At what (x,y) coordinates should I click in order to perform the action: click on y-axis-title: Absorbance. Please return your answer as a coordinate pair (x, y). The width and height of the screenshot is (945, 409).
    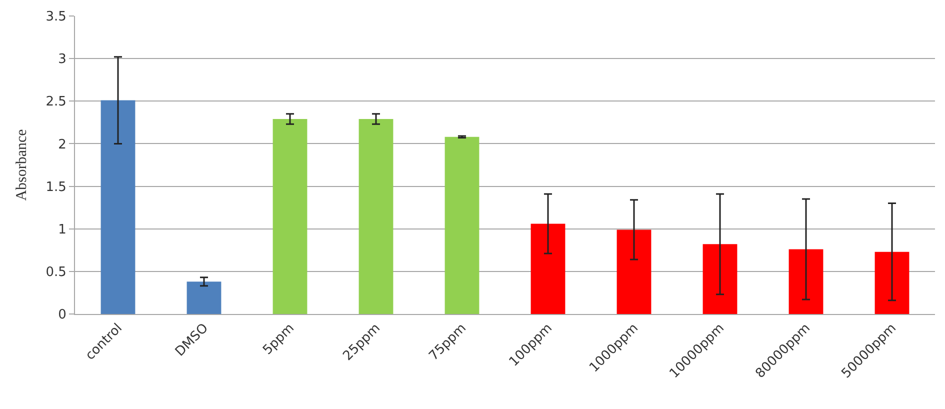
    Looking at the image, I should click on (22, 164).